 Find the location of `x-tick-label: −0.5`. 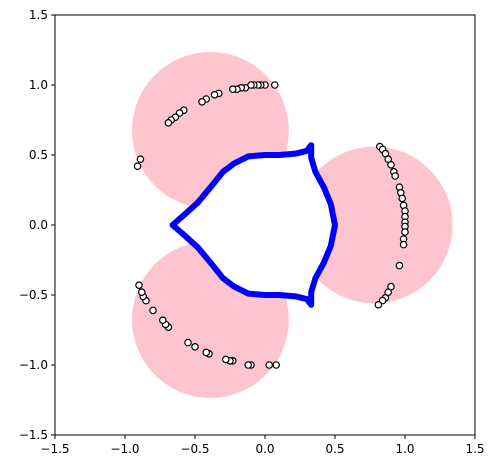

x-tick-label: −0.5 is located at coordinates (194, 449).